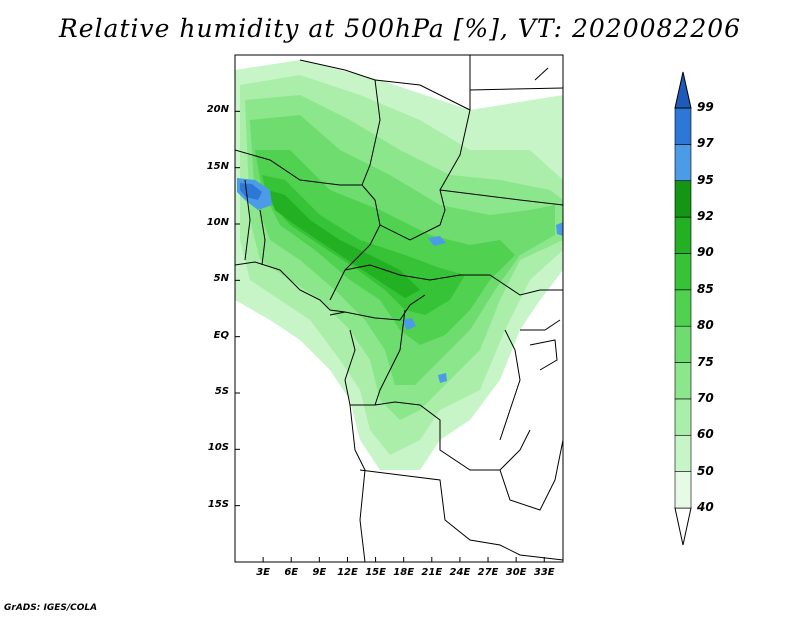 The image size is (800, 618). Describe the element at coordinates (683, 526) in the screenshot. I see `colorbar-under-triangle` at that location.